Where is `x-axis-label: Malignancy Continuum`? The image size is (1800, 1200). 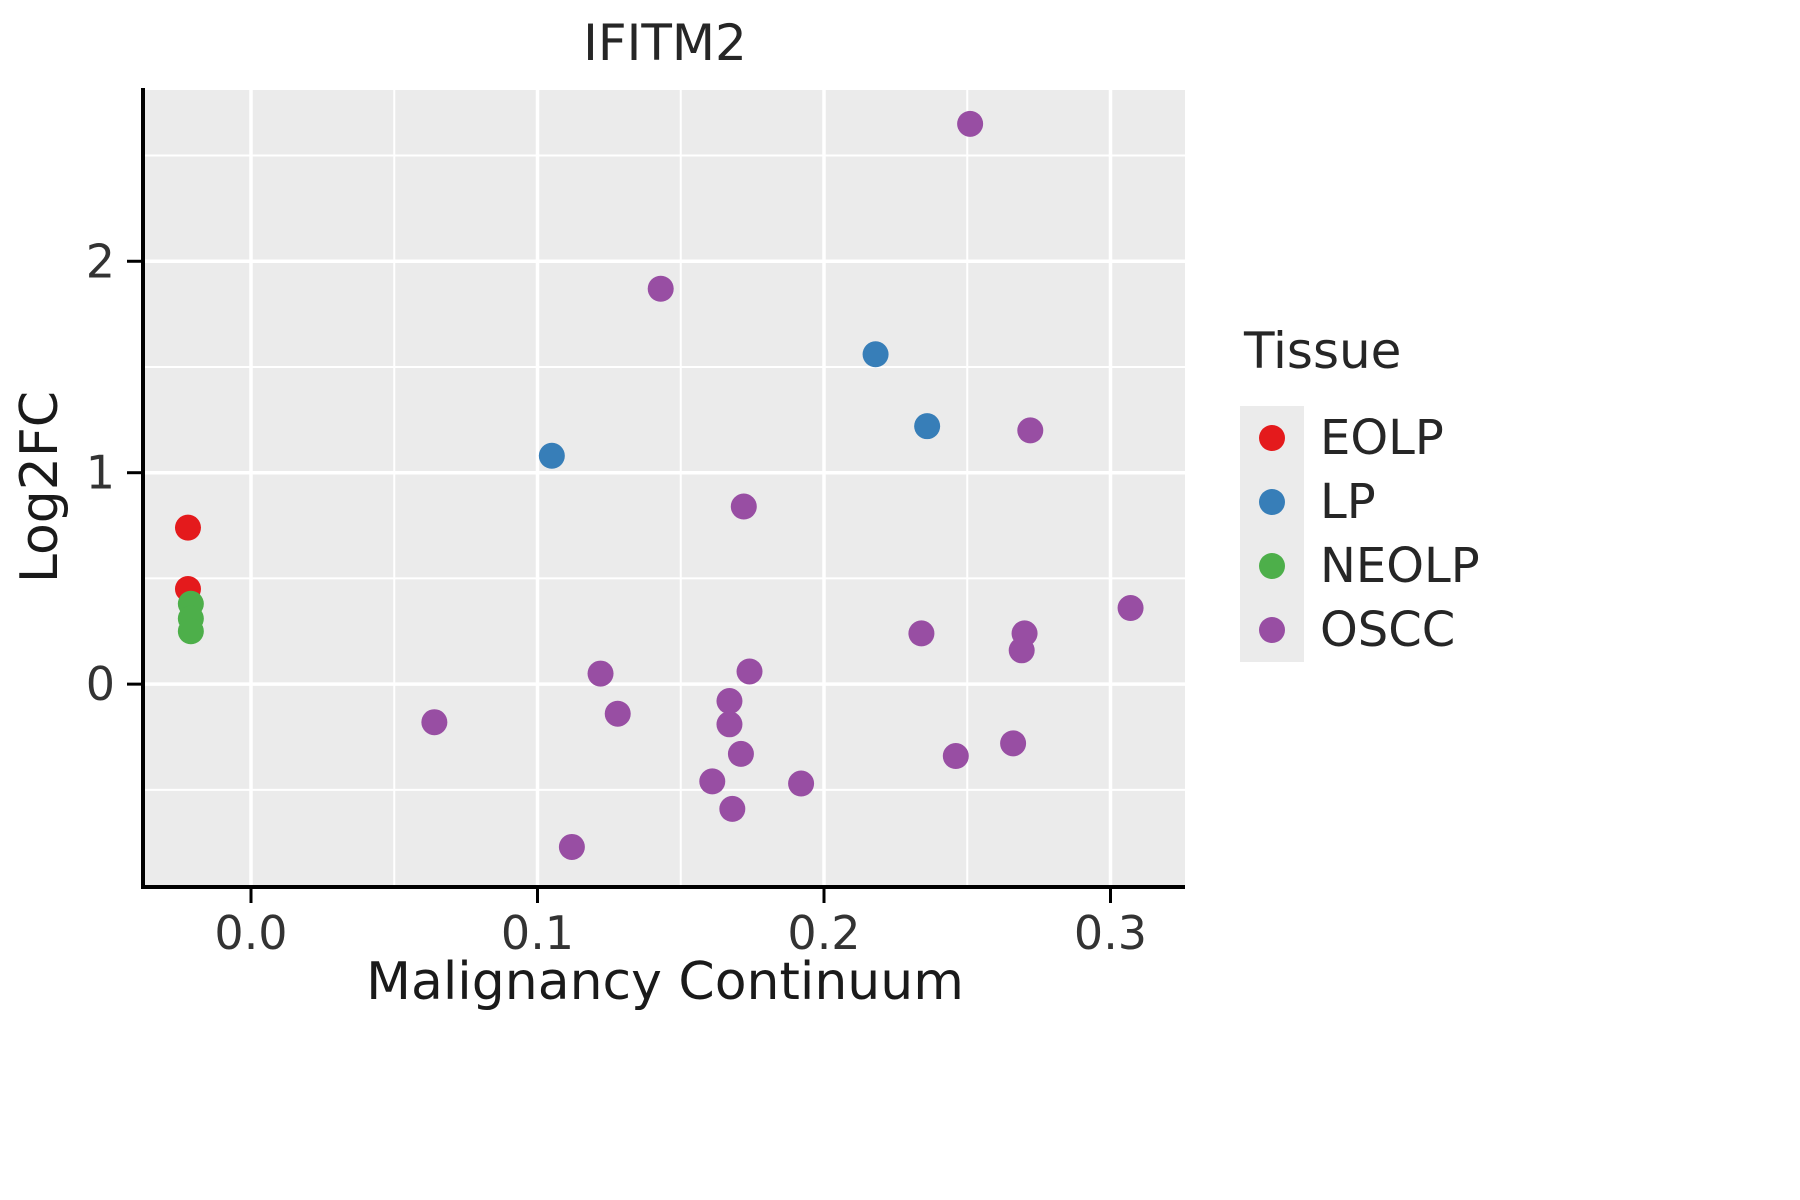
x-axis-label: Malignancy Continuum is located at coordinates (665, 982).